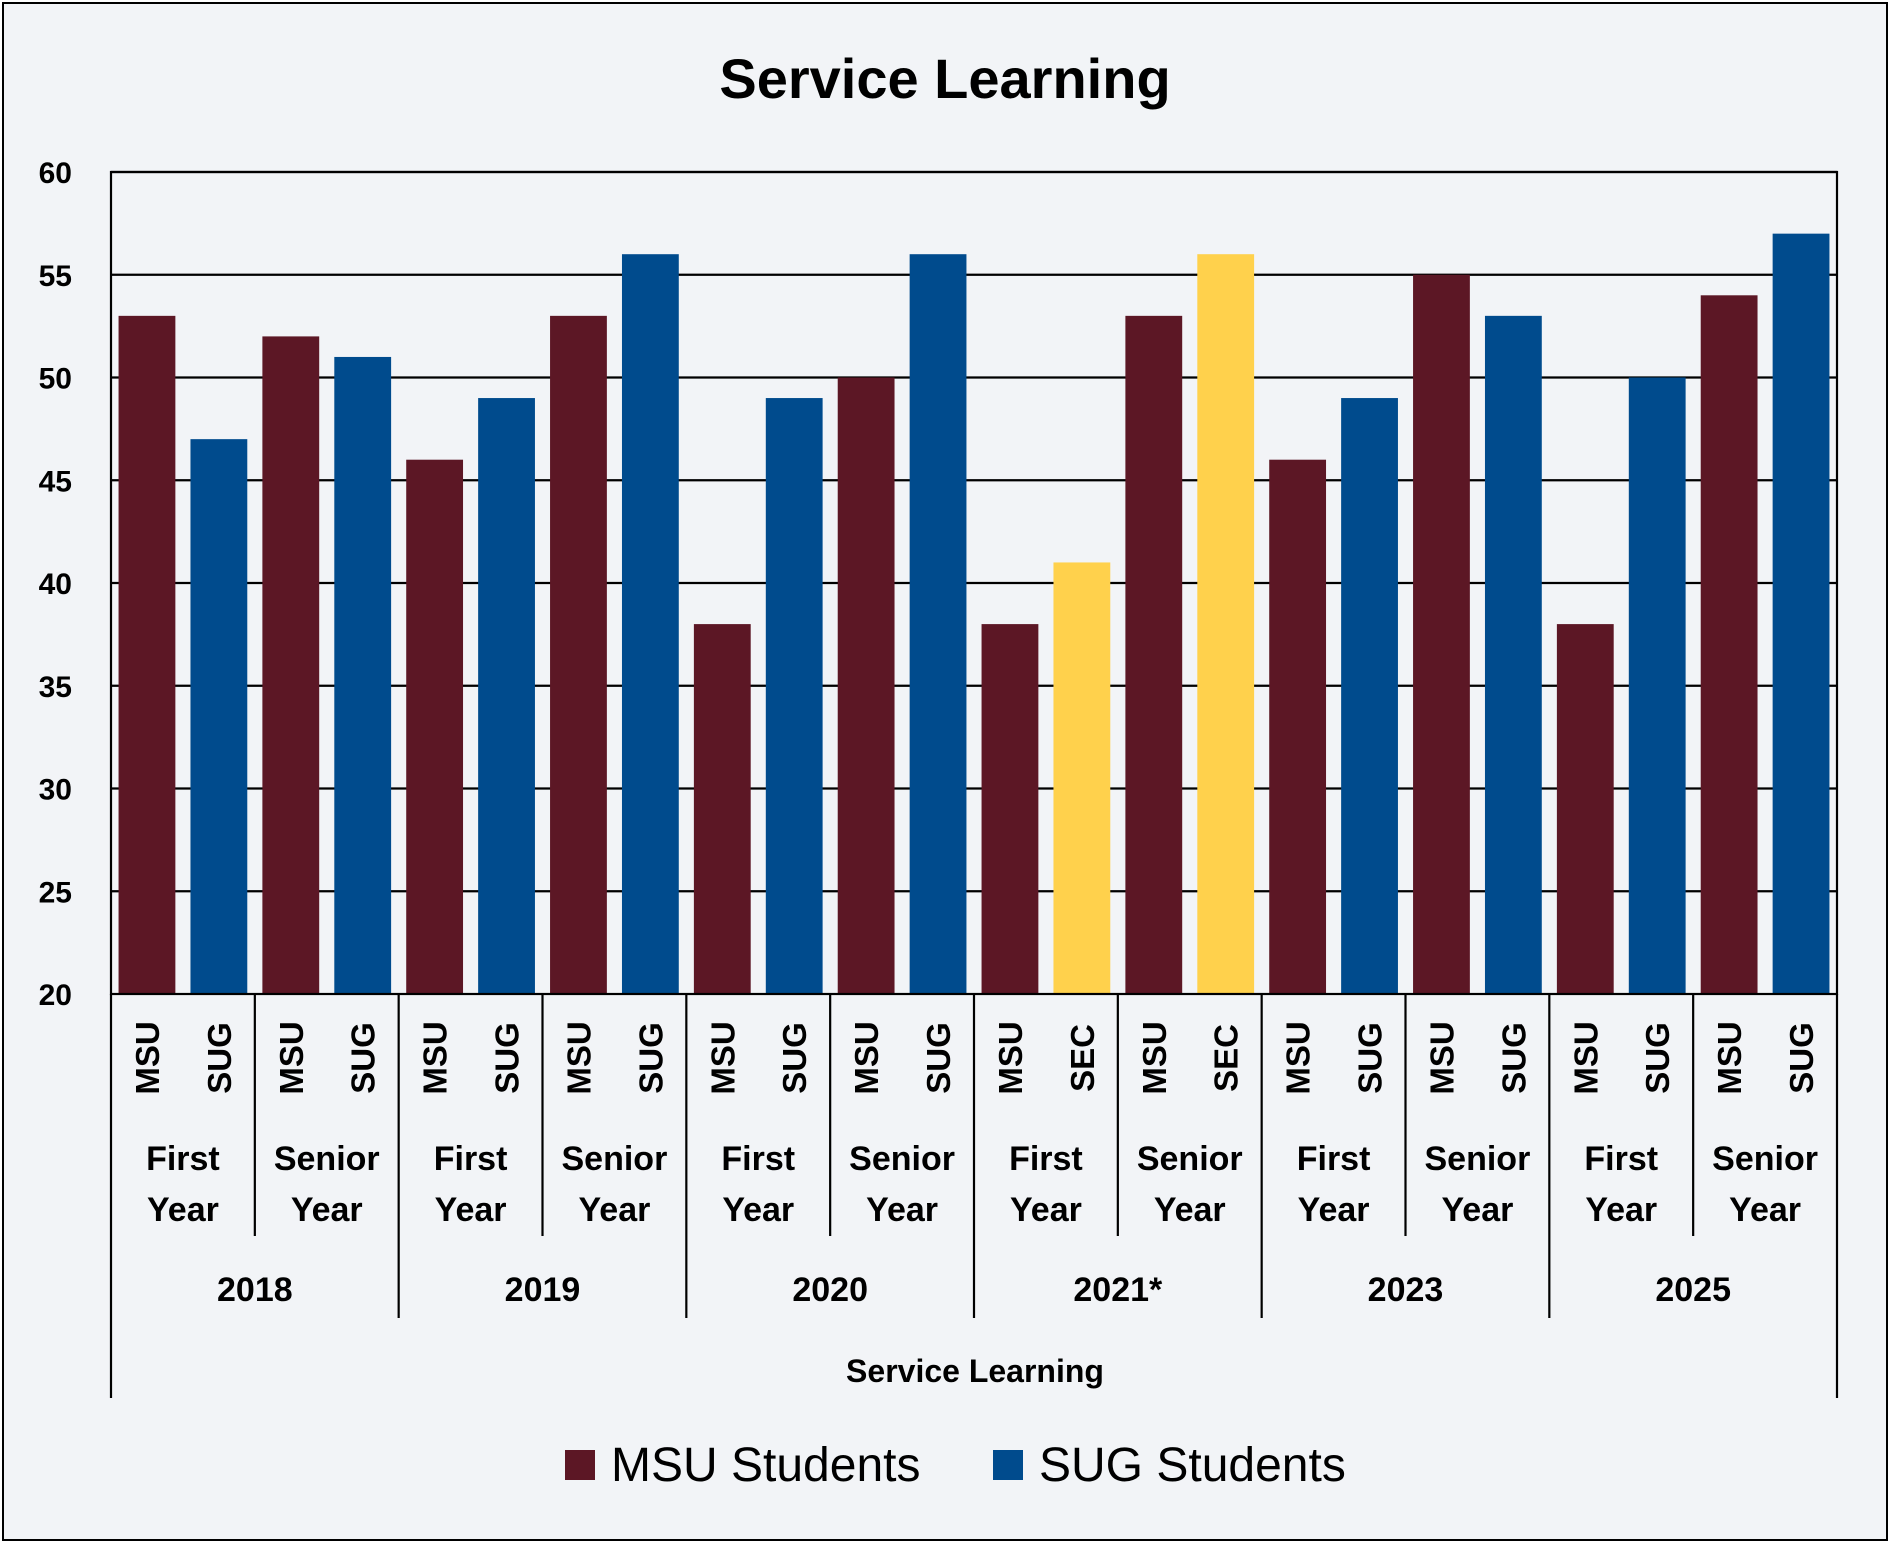 The image size is (1890, 1543). Describe the element at coordinates (55, 995) in the screenshot. I see `y-tick-label: 20` at that location.